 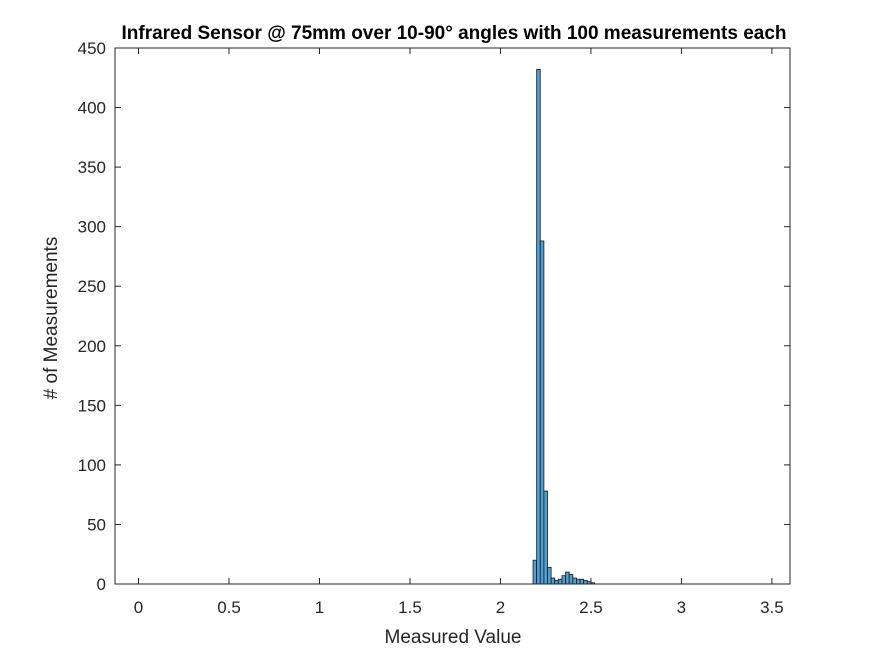 What do you see at coordinates (229, 607) in the screenshot?
I see `x-tick-label: 0.5` at bounding box center [229, 607].